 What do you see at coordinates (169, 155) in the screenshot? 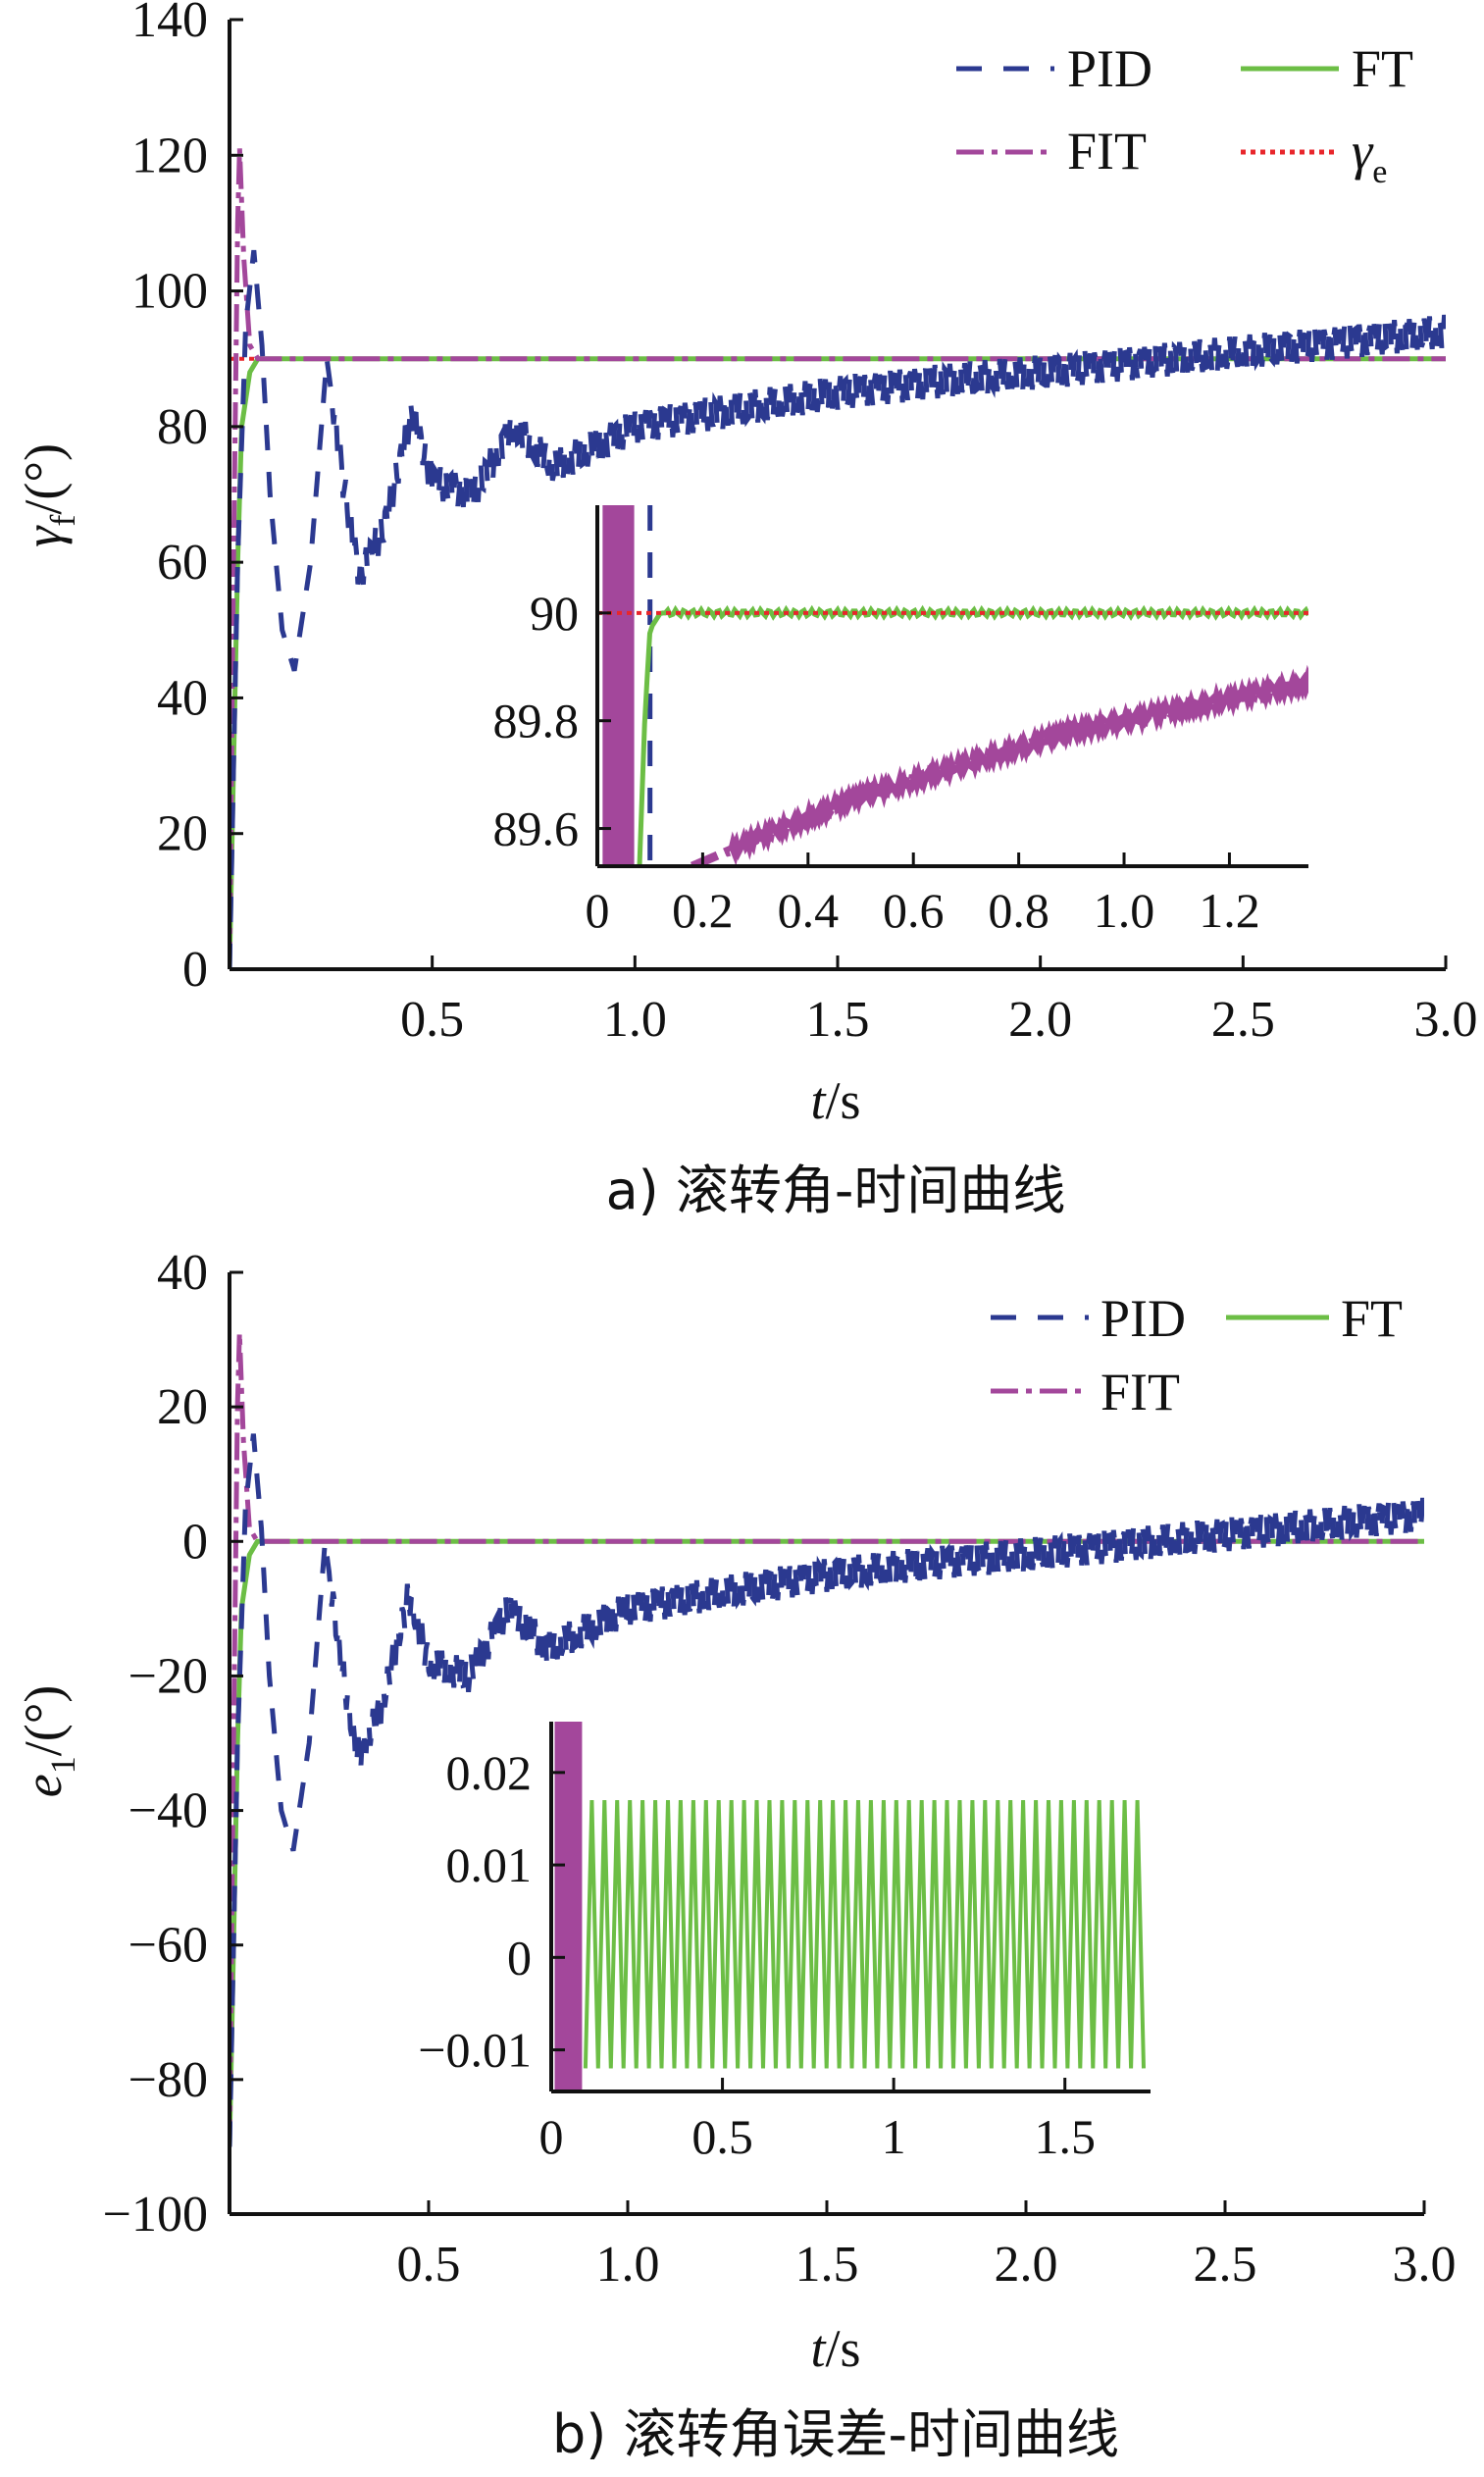
I see `chart-a-ytick-label: 120` at bounding box center [169, 155].